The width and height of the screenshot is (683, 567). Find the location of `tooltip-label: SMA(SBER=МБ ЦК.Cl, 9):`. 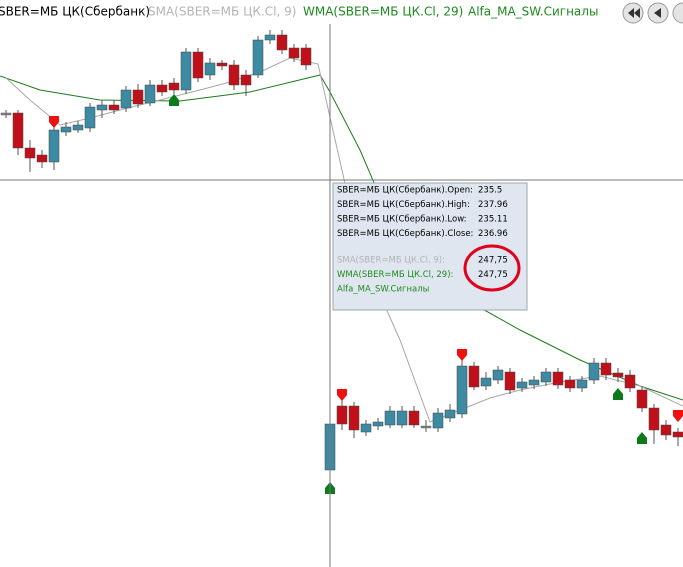

tooltip-label: SMA(SBER=МБ ЦК.Cl, 9): is located at coordinates (391, 261).